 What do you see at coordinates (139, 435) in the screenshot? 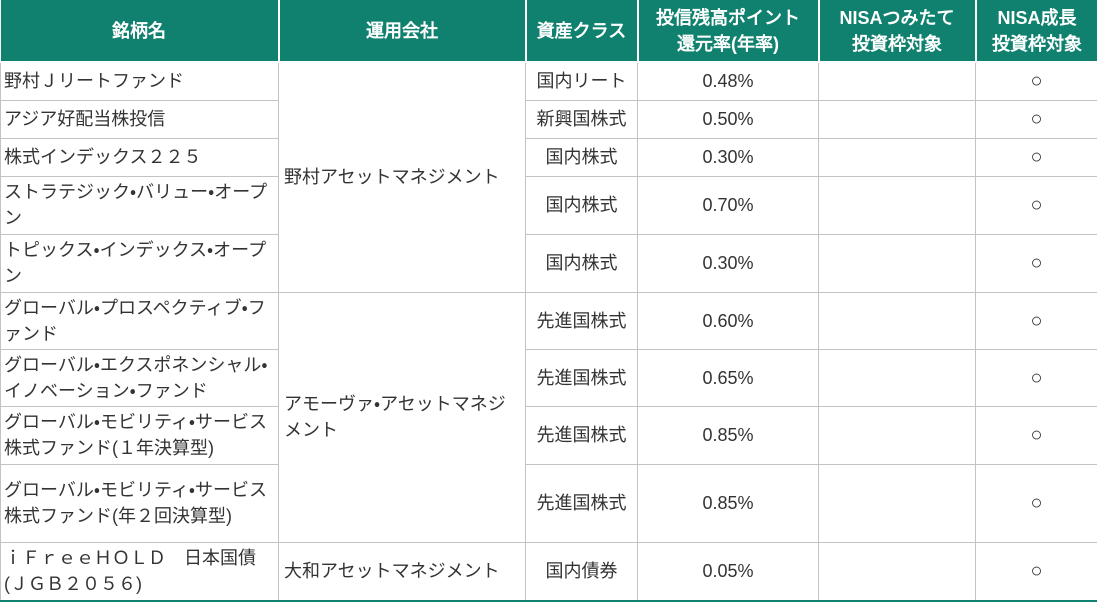
I see `fund-name-cell: グローバル・モビリティ・サービス株式ファンド(１年決算型)` at bounding box center [139, 435].